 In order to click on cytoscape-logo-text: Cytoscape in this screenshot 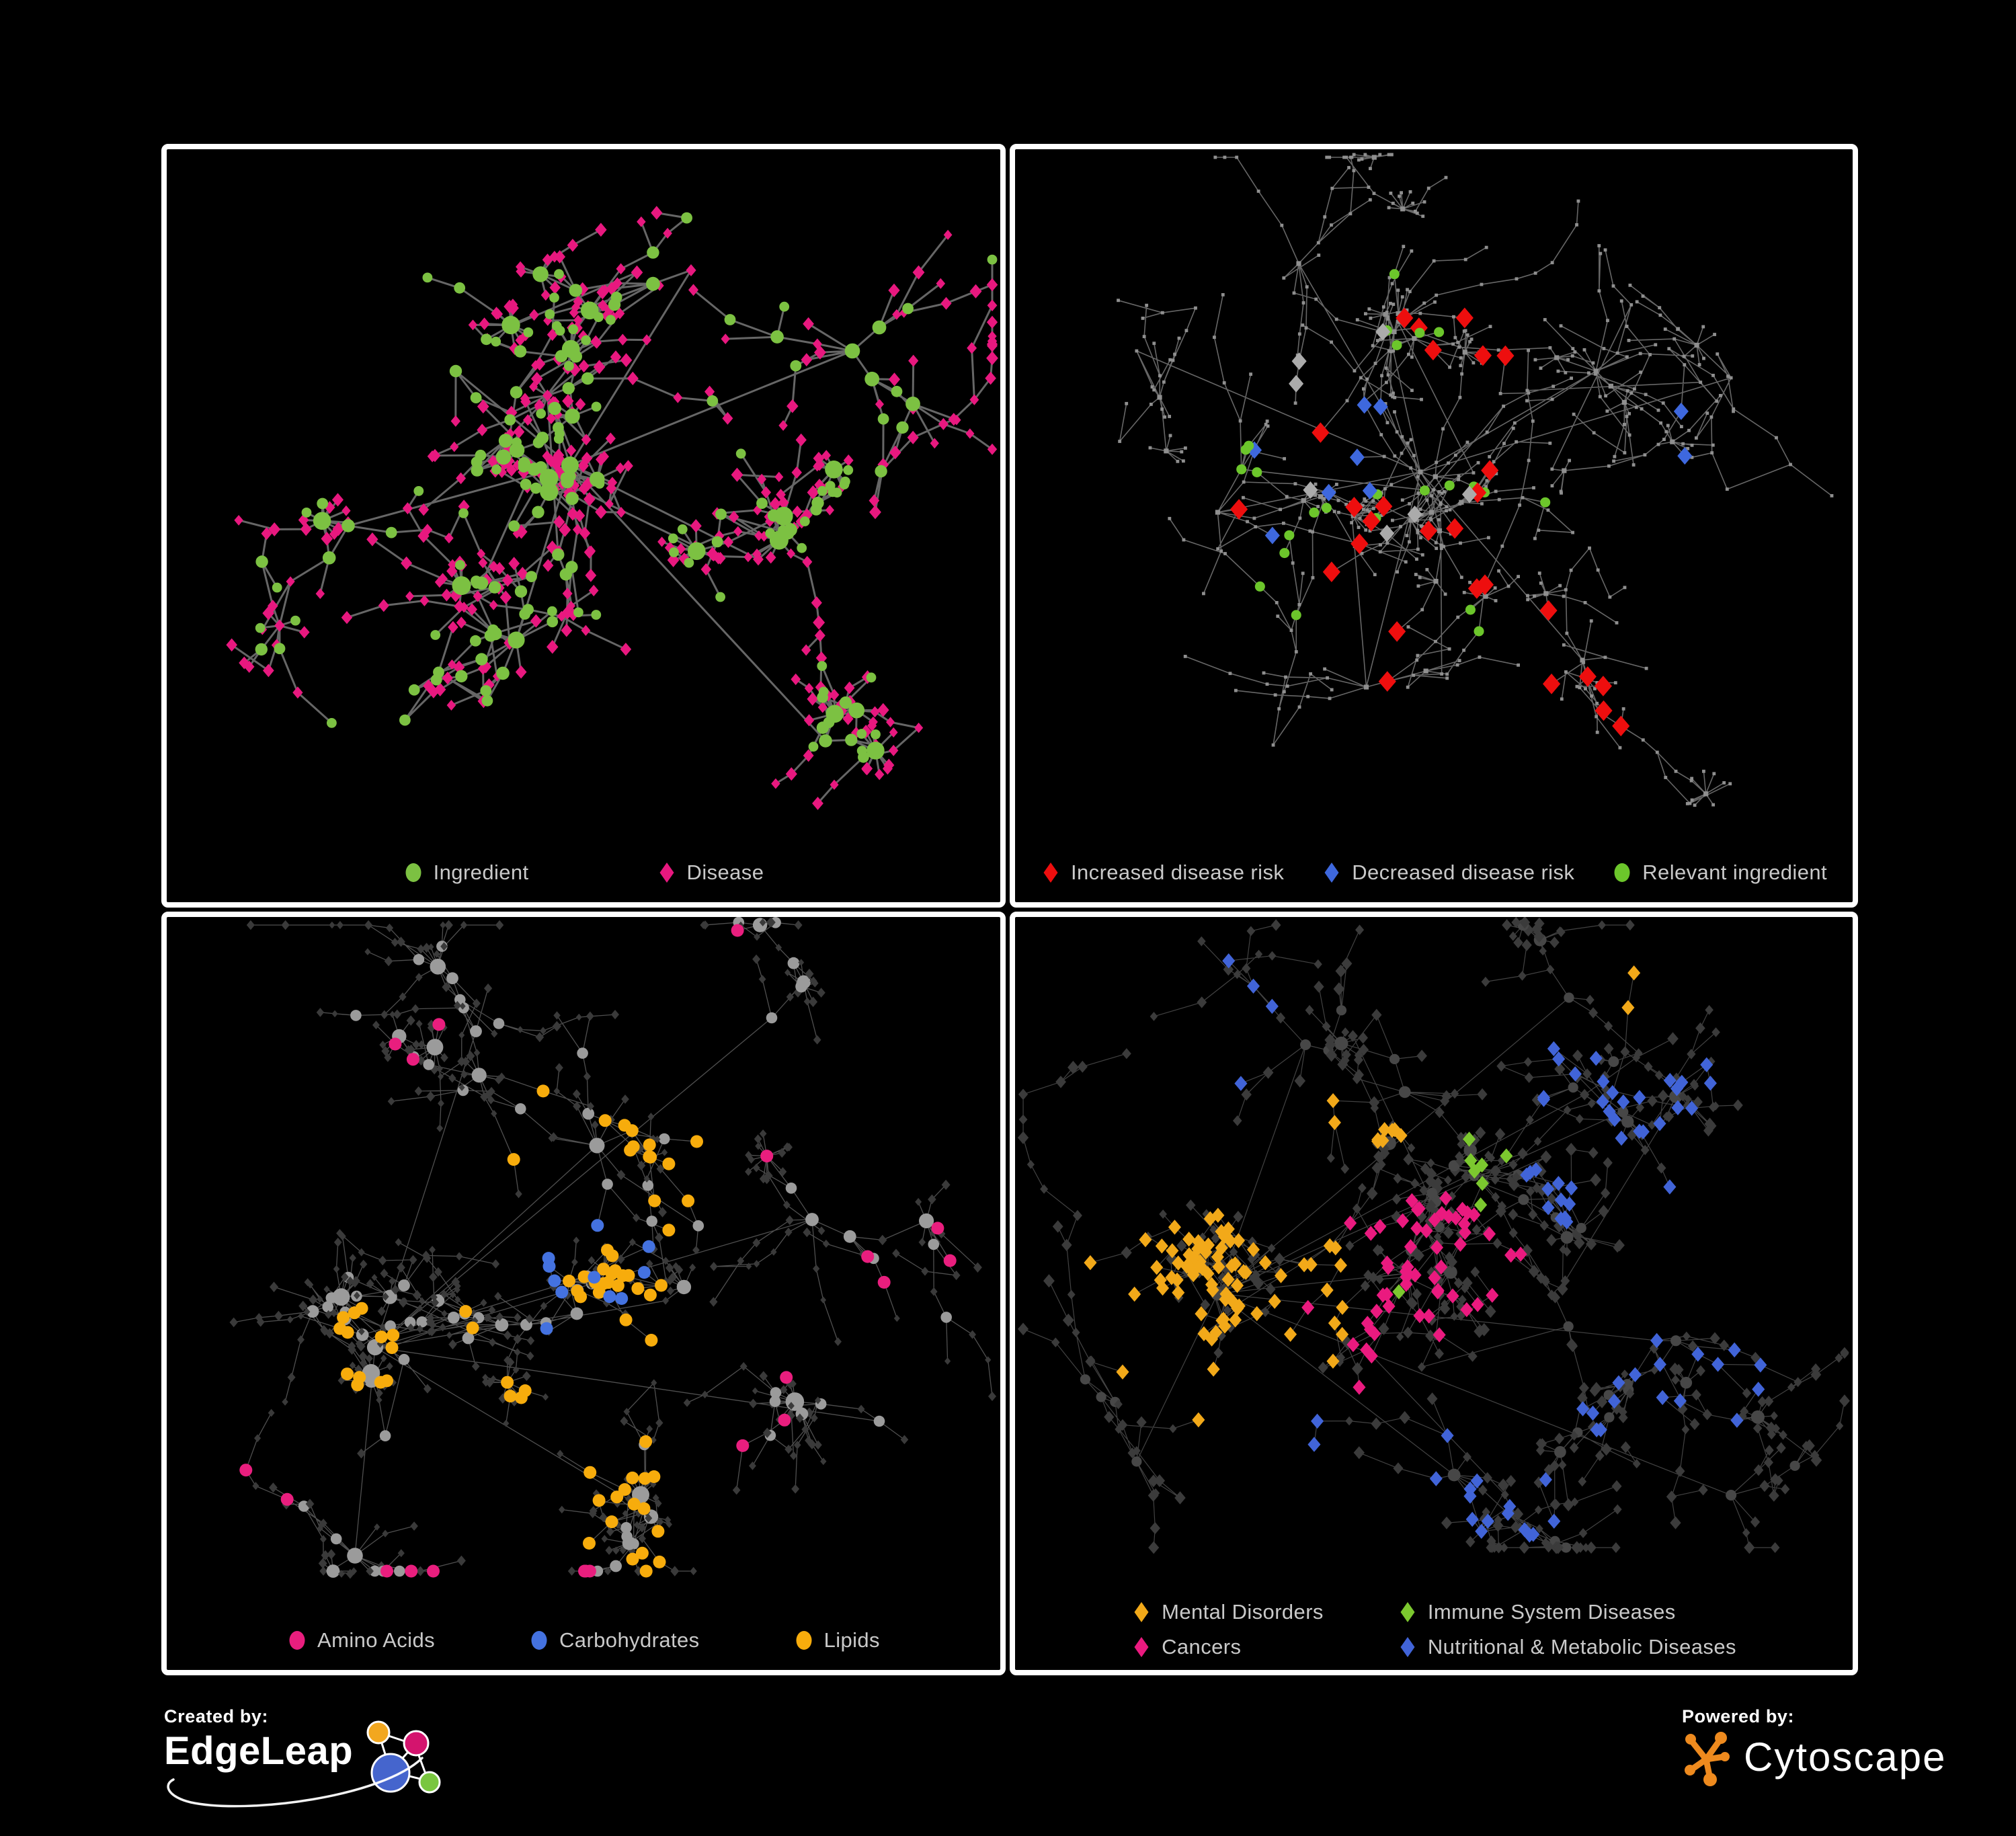, I will do `click(1845, 1757)`.